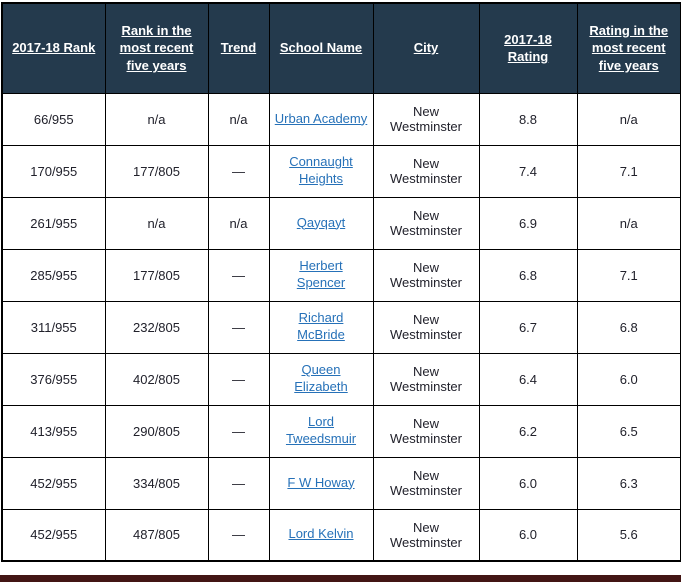  I want to click on school-link: Lord Tweedsmuir, so click(321, 430).